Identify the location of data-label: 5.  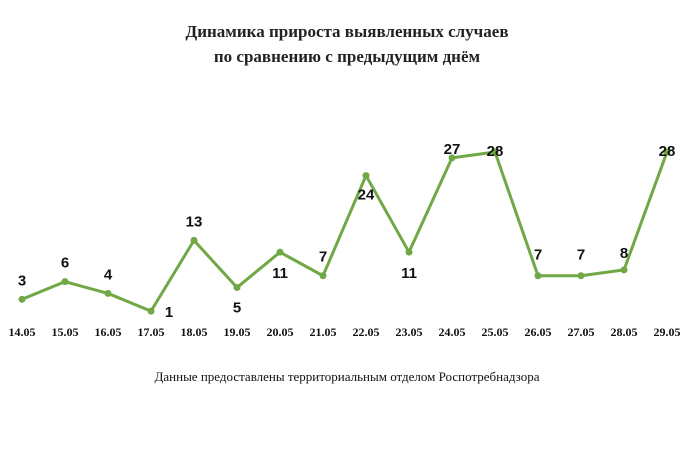
(237, 308).